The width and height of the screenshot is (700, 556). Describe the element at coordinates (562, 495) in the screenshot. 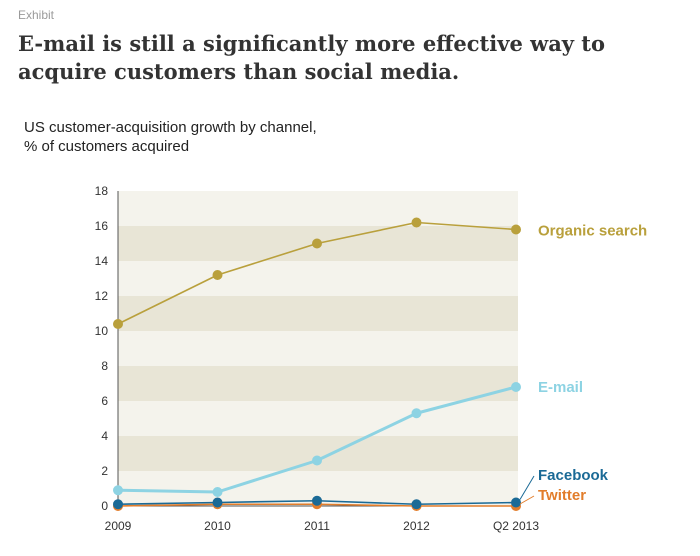

I see `legend-label-twitter: Twitter` at that location.